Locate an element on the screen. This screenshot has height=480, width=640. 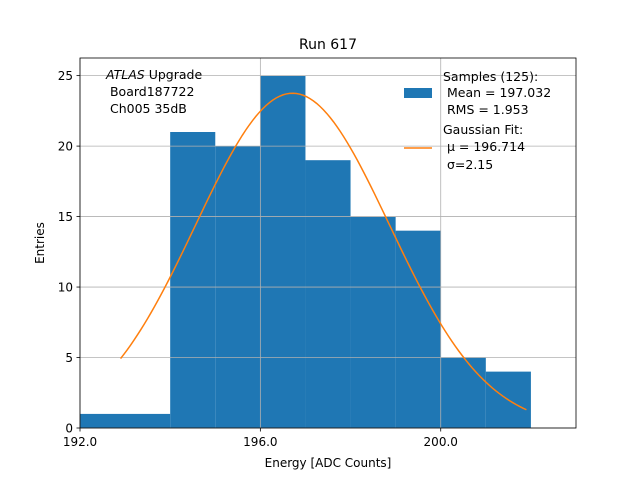
legend-samples-rms: RMS = 1.953 is located at coordinates (486, 109).